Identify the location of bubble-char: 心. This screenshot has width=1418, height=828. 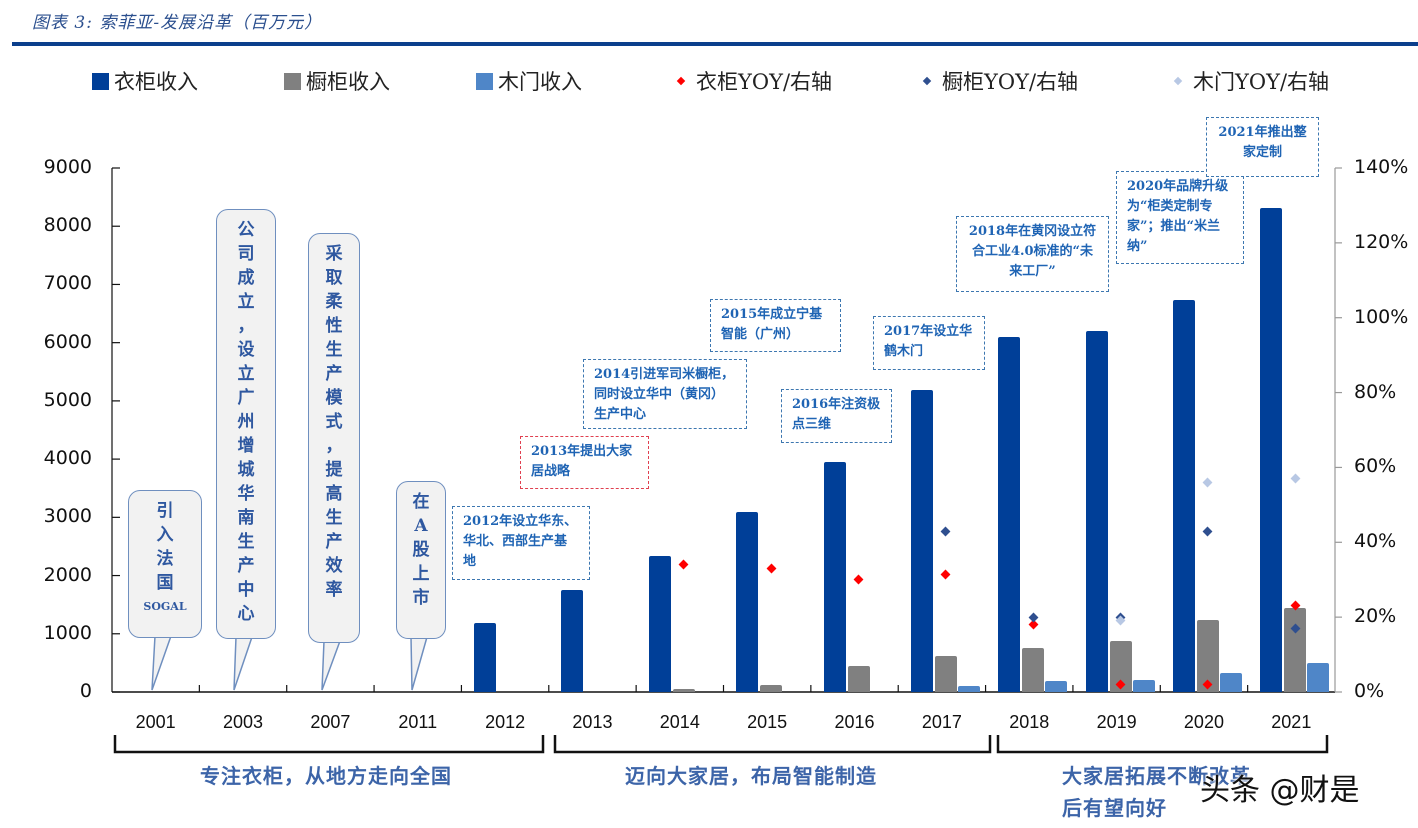
(246, 614).